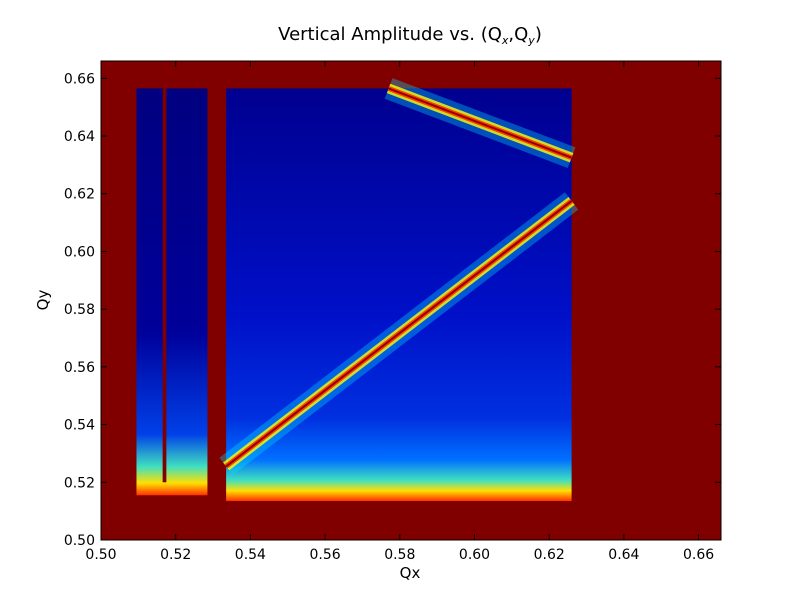 Image resolution: width=800 pixels, height=600 pixels. Describe the element at coordinates (480, 123) in the screenshot. I see `top-right-resonance` at that location.